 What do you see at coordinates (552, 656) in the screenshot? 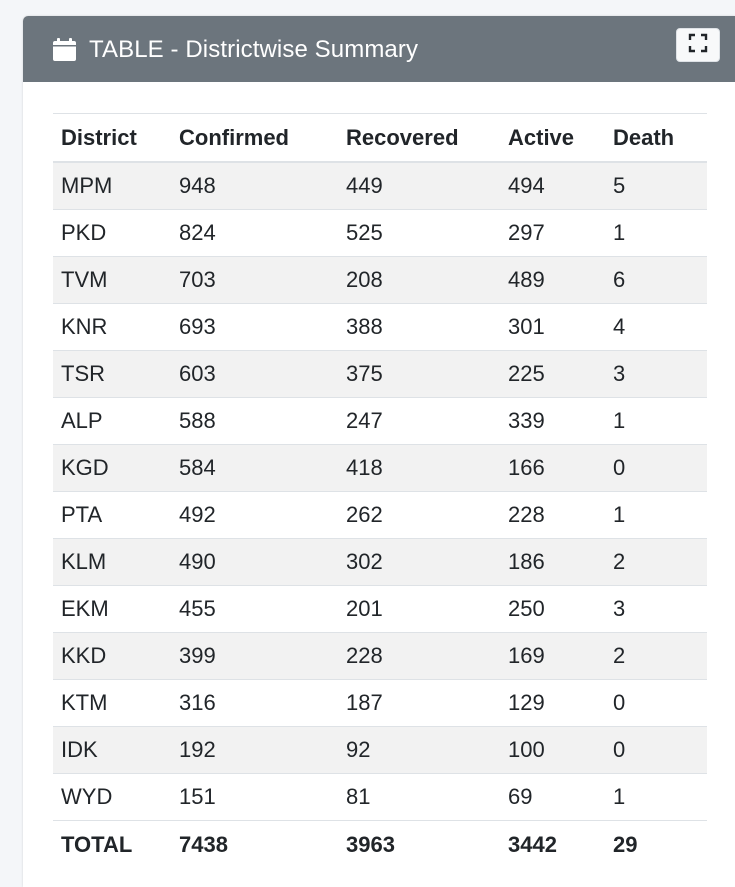
I see `cell-active: 169` at bounding box center [552, 656].